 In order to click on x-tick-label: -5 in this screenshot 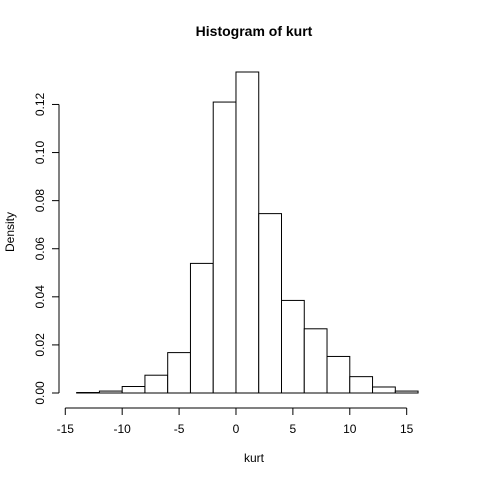, I will do `click(179, 429)`.